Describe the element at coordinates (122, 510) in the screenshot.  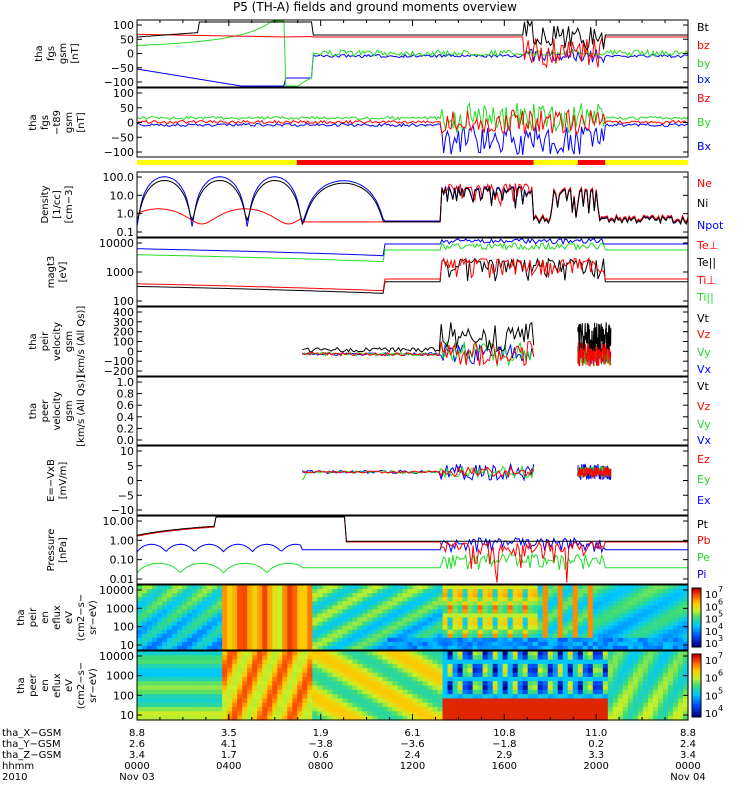
I see `y-tick-label: −10` at that location.